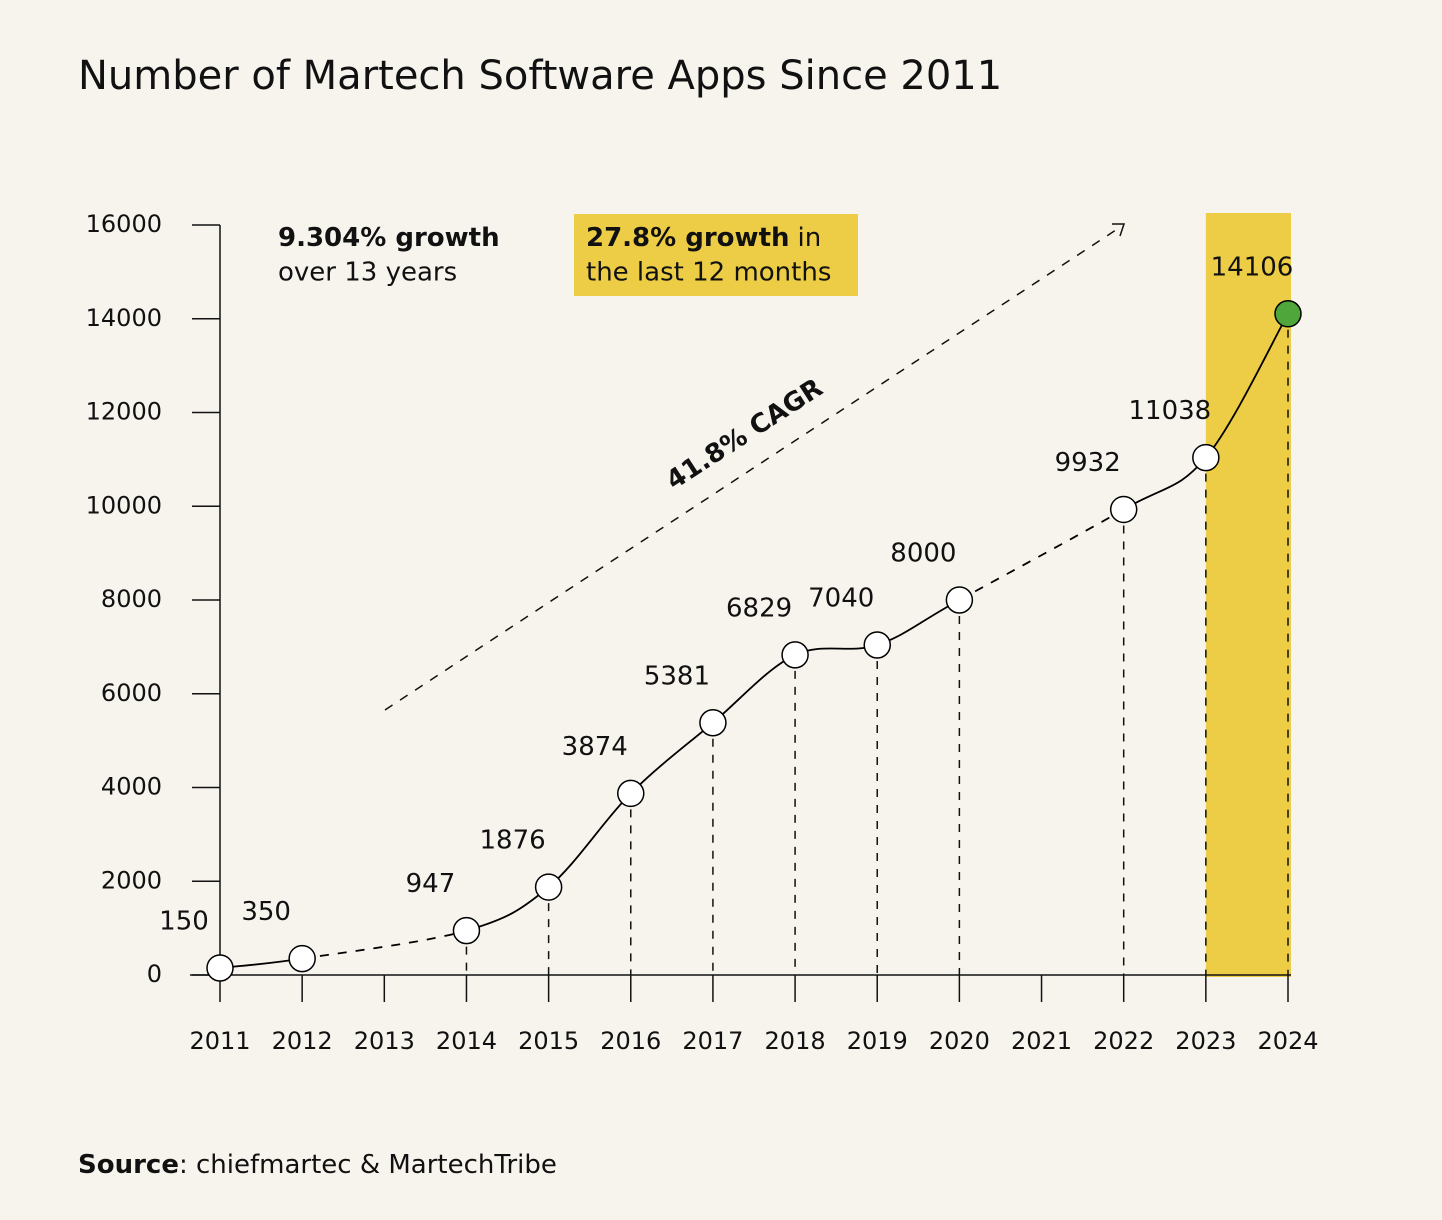  What do you see at coordinates (124, 224) in the screenshot?
I see `y-tick-label: 16000` at bounding box center [124, 224].